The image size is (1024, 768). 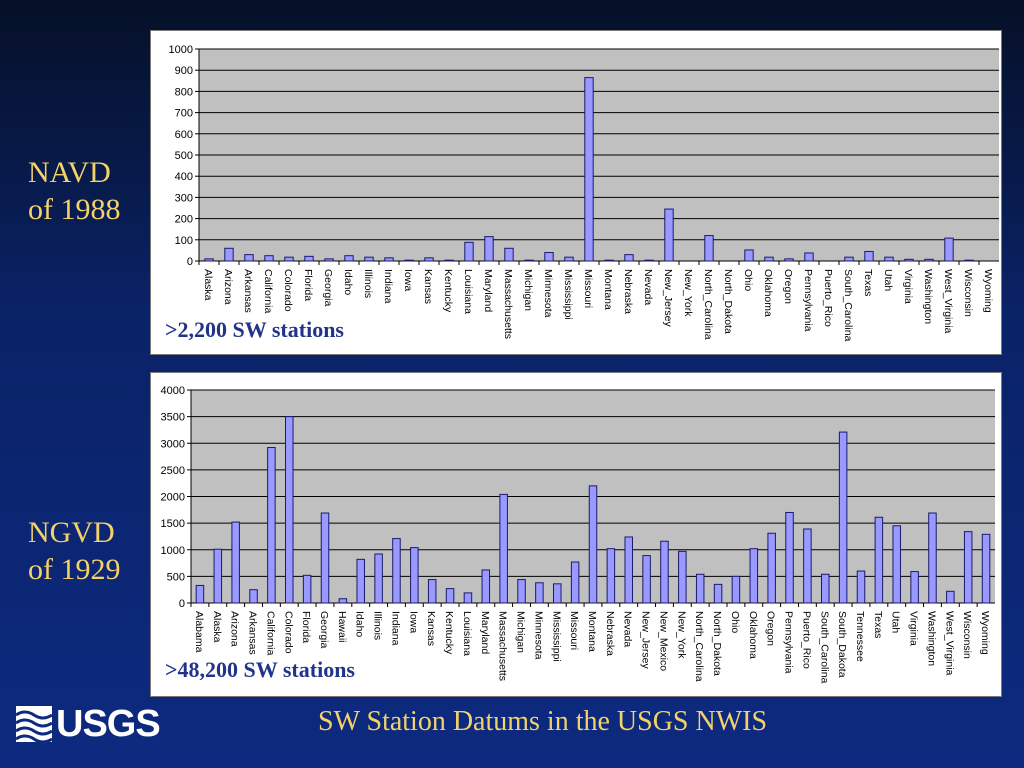 I want to click on ngvd-xtick-label: Virginia, so click(x=914, y=628).